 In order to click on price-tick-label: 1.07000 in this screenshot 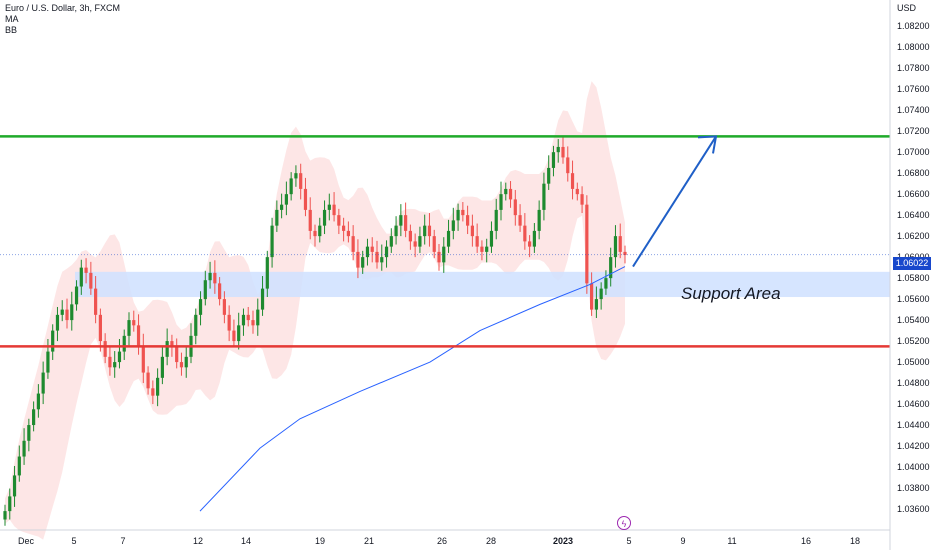, I will do `click(913, 152)`.